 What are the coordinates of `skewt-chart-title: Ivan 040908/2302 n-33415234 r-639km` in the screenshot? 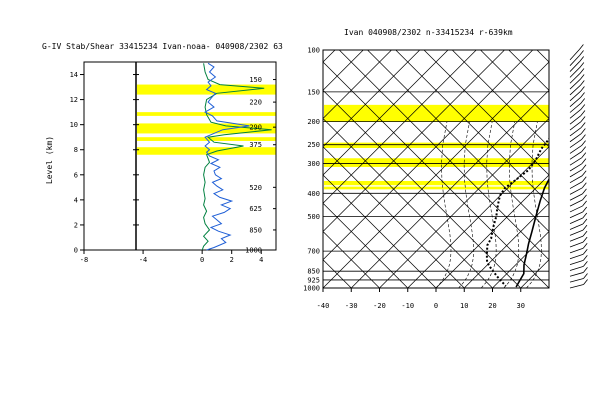 It's located at (428, 32).